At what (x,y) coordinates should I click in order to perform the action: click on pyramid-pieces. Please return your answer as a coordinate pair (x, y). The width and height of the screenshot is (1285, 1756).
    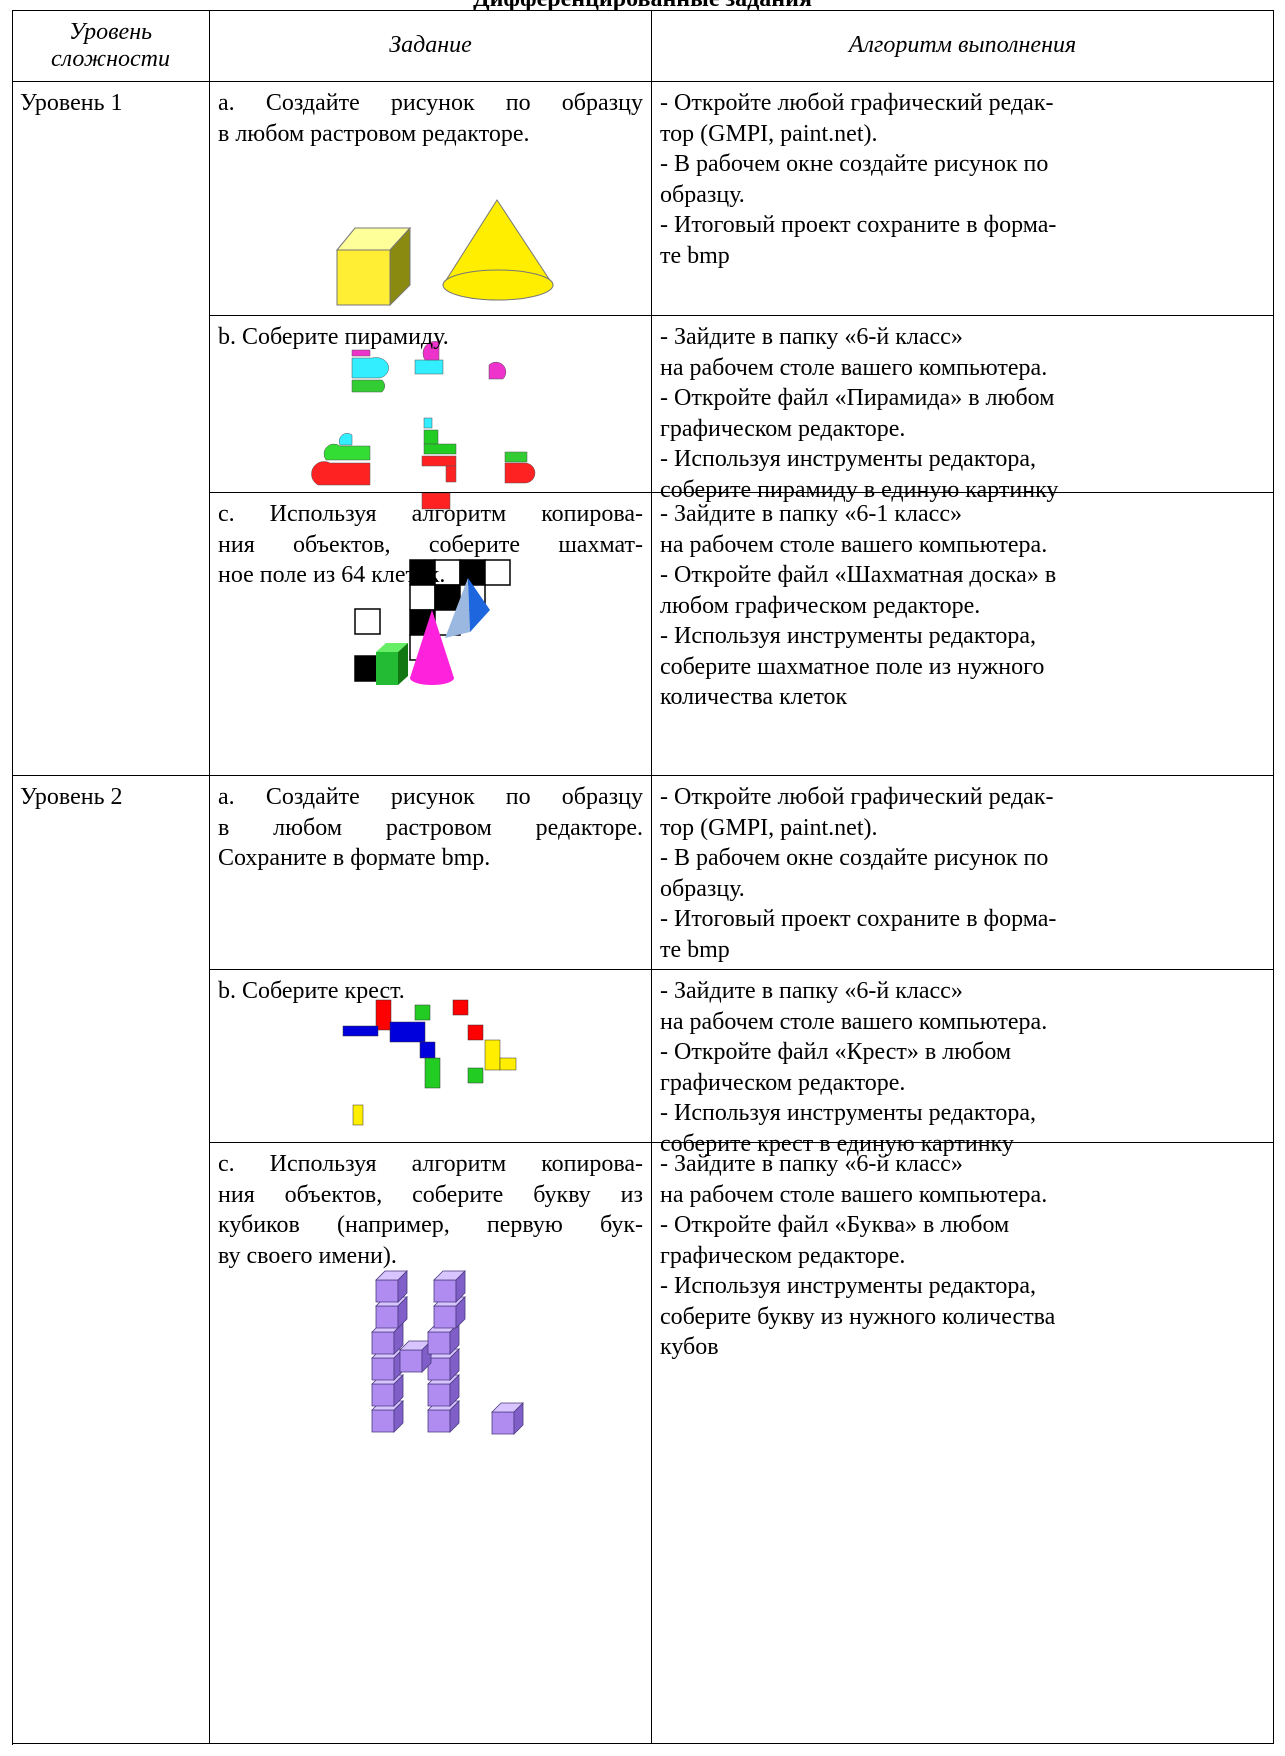
    Looking at the image, I should click on (423, 425).